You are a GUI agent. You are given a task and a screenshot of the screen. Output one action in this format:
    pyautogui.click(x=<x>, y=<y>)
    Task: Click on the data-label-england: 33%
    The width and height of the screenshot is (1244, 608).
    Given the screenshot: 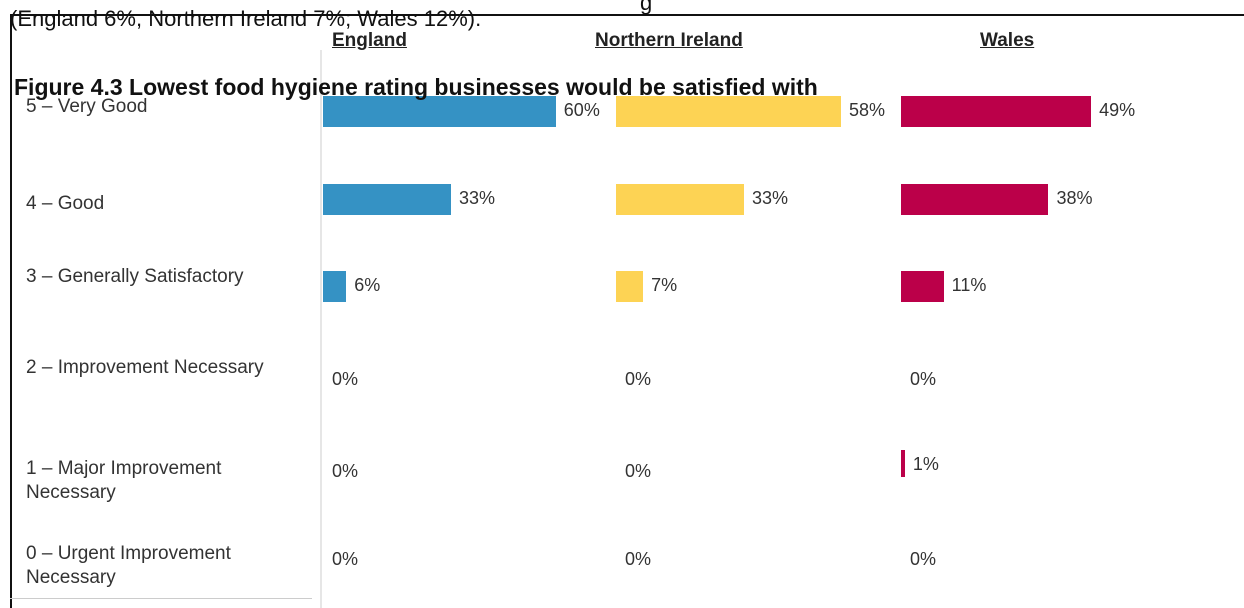 What is the action you would take?
    pyautogui.click(x=477, y=198)
    